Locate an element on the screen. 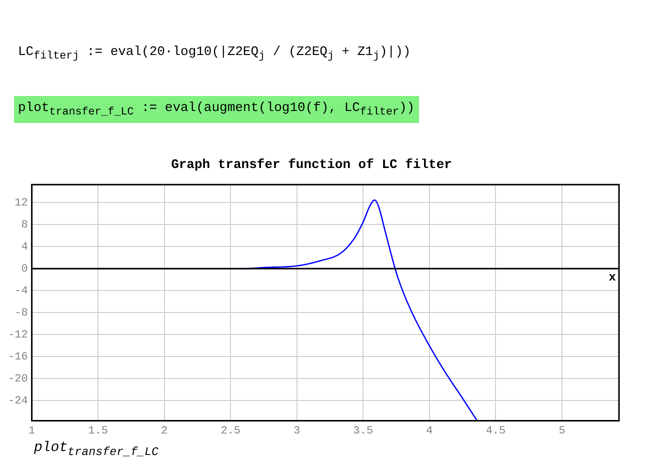 The width and height of the screenshot is (665, 476). x-axis-title: plot$_{transfer_f_LC}$ is located at coordinates (96, 449).